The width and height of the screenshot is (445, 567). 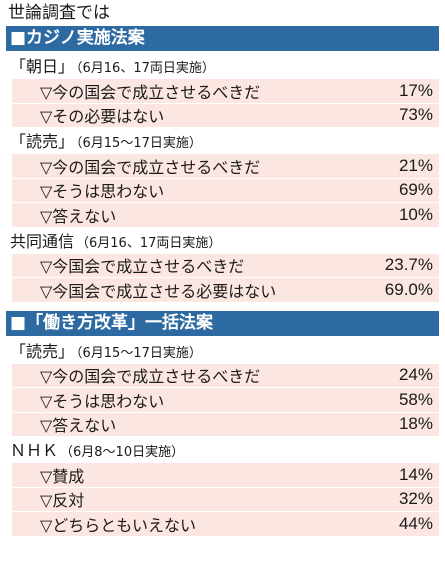 I want to click on poll-row: ▽そうは思わない 69%, so click(x=225, y=190).